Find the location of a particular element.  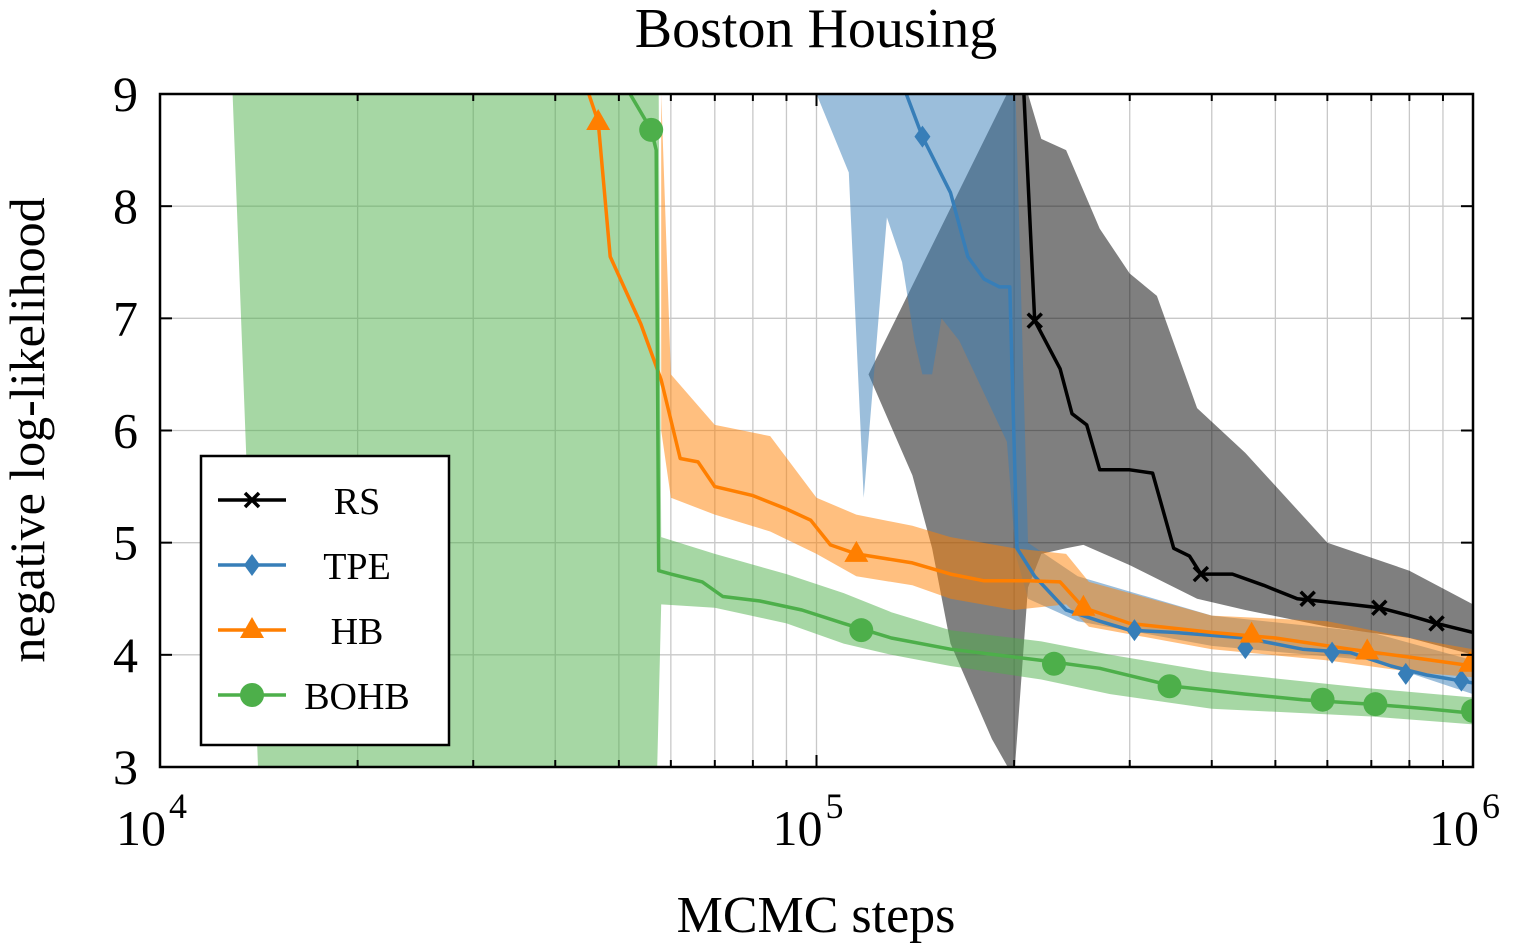

x-tick-label-exponent: 5 is located at coordinates (835, 806).